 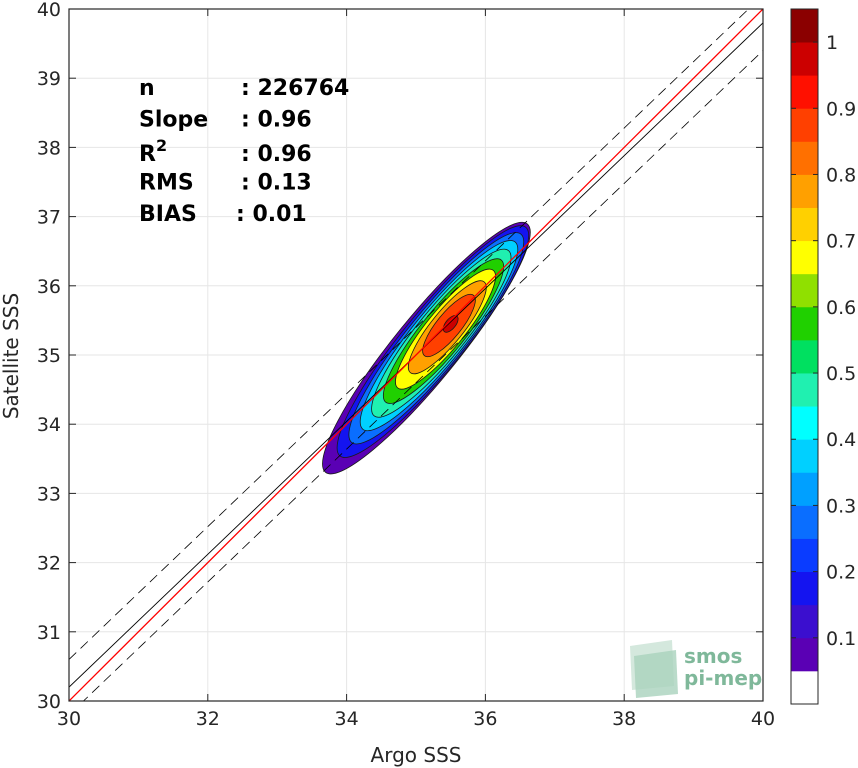 I want to click on y-tick-label: 33, so click(x=49, y=494).